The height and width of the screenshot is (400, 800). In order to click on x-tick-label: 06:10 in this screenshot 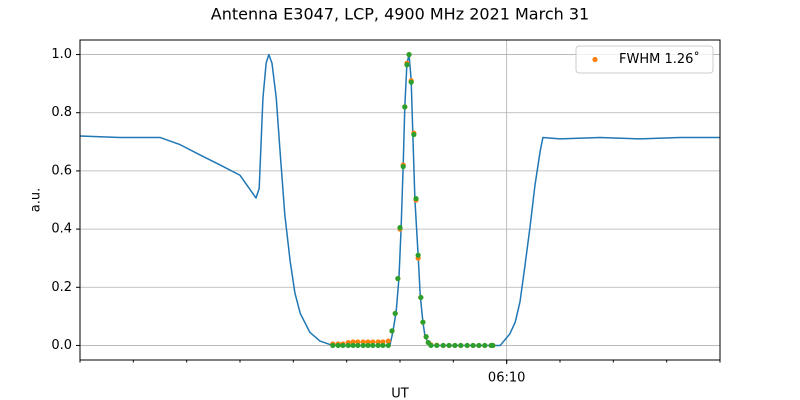, I will do `click(506, 378)`.